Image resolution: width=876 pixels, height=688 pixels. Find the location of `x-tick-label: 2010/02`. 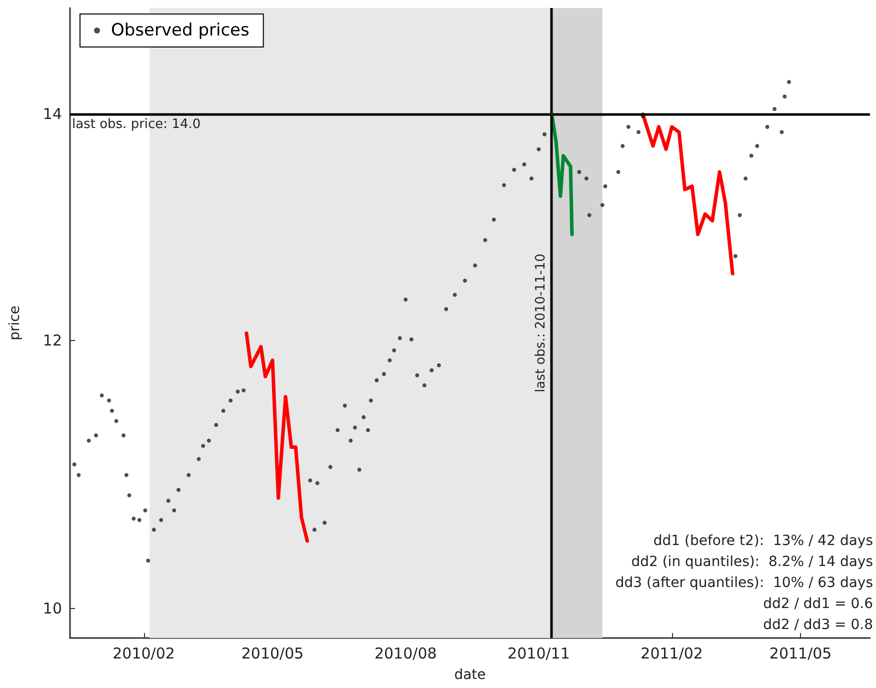

x-tick-label: 2010/02 is located at coordinates (143, 653).